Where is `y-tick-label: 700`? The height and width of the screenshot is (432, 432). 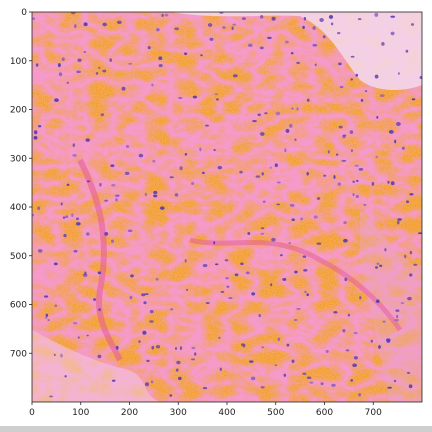
y-tick-label: 700 is located at coordinates (18, 354).